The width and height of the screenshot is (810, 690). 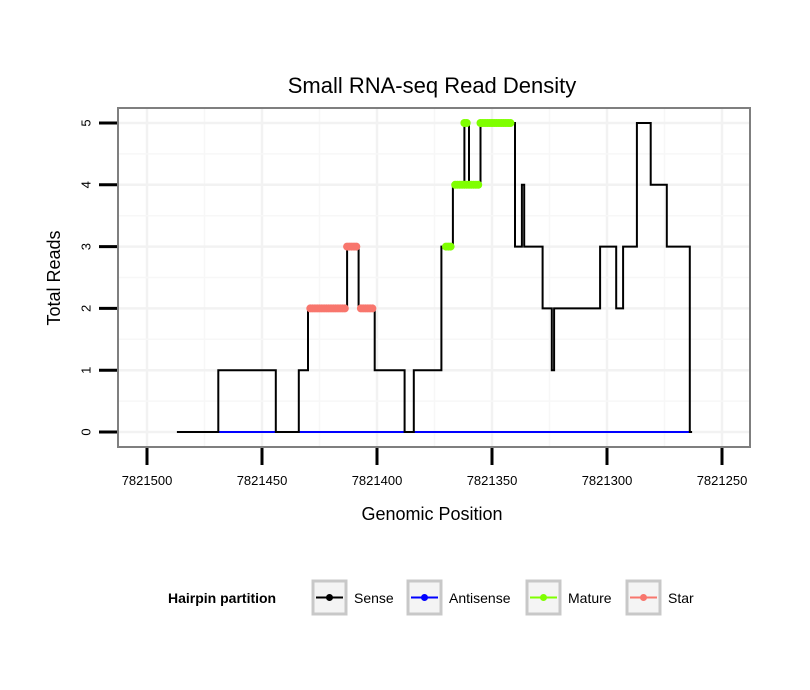 I want to click on x-tick-label: 7821450, so click(x=262, y=480).